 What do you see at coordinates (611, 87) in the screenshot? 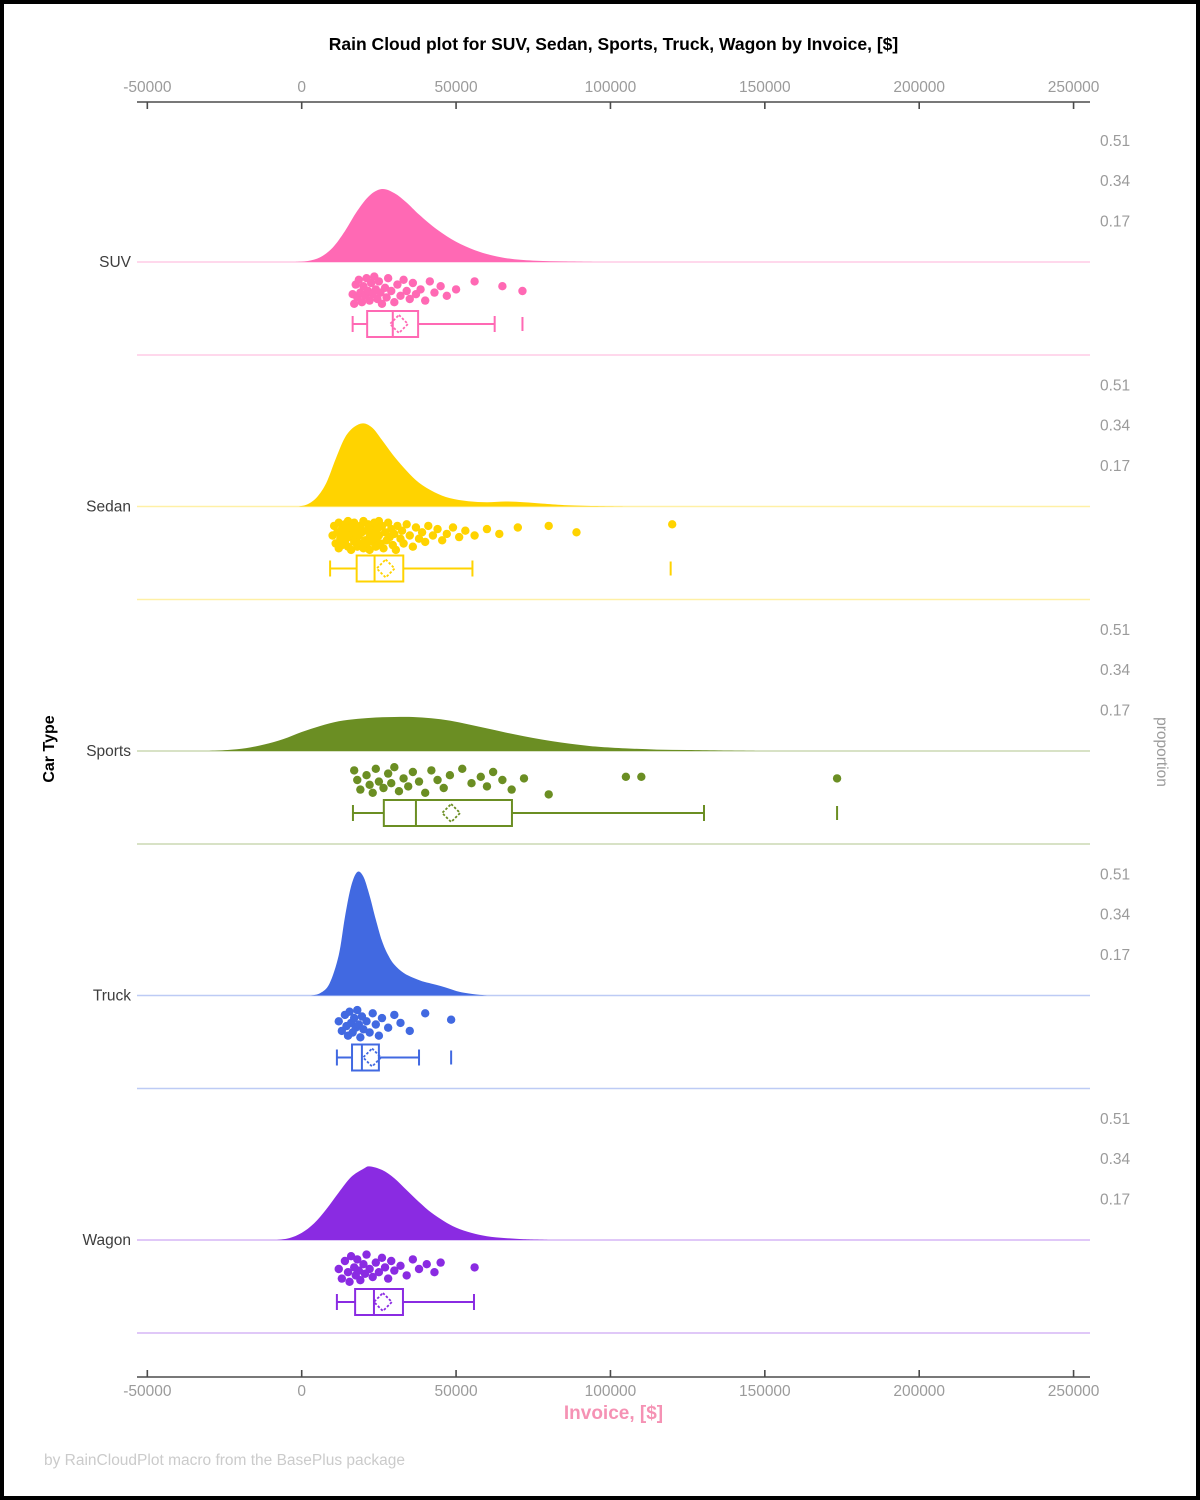
I see `x-tick-label: 100000` at bounding box center [611, 87].